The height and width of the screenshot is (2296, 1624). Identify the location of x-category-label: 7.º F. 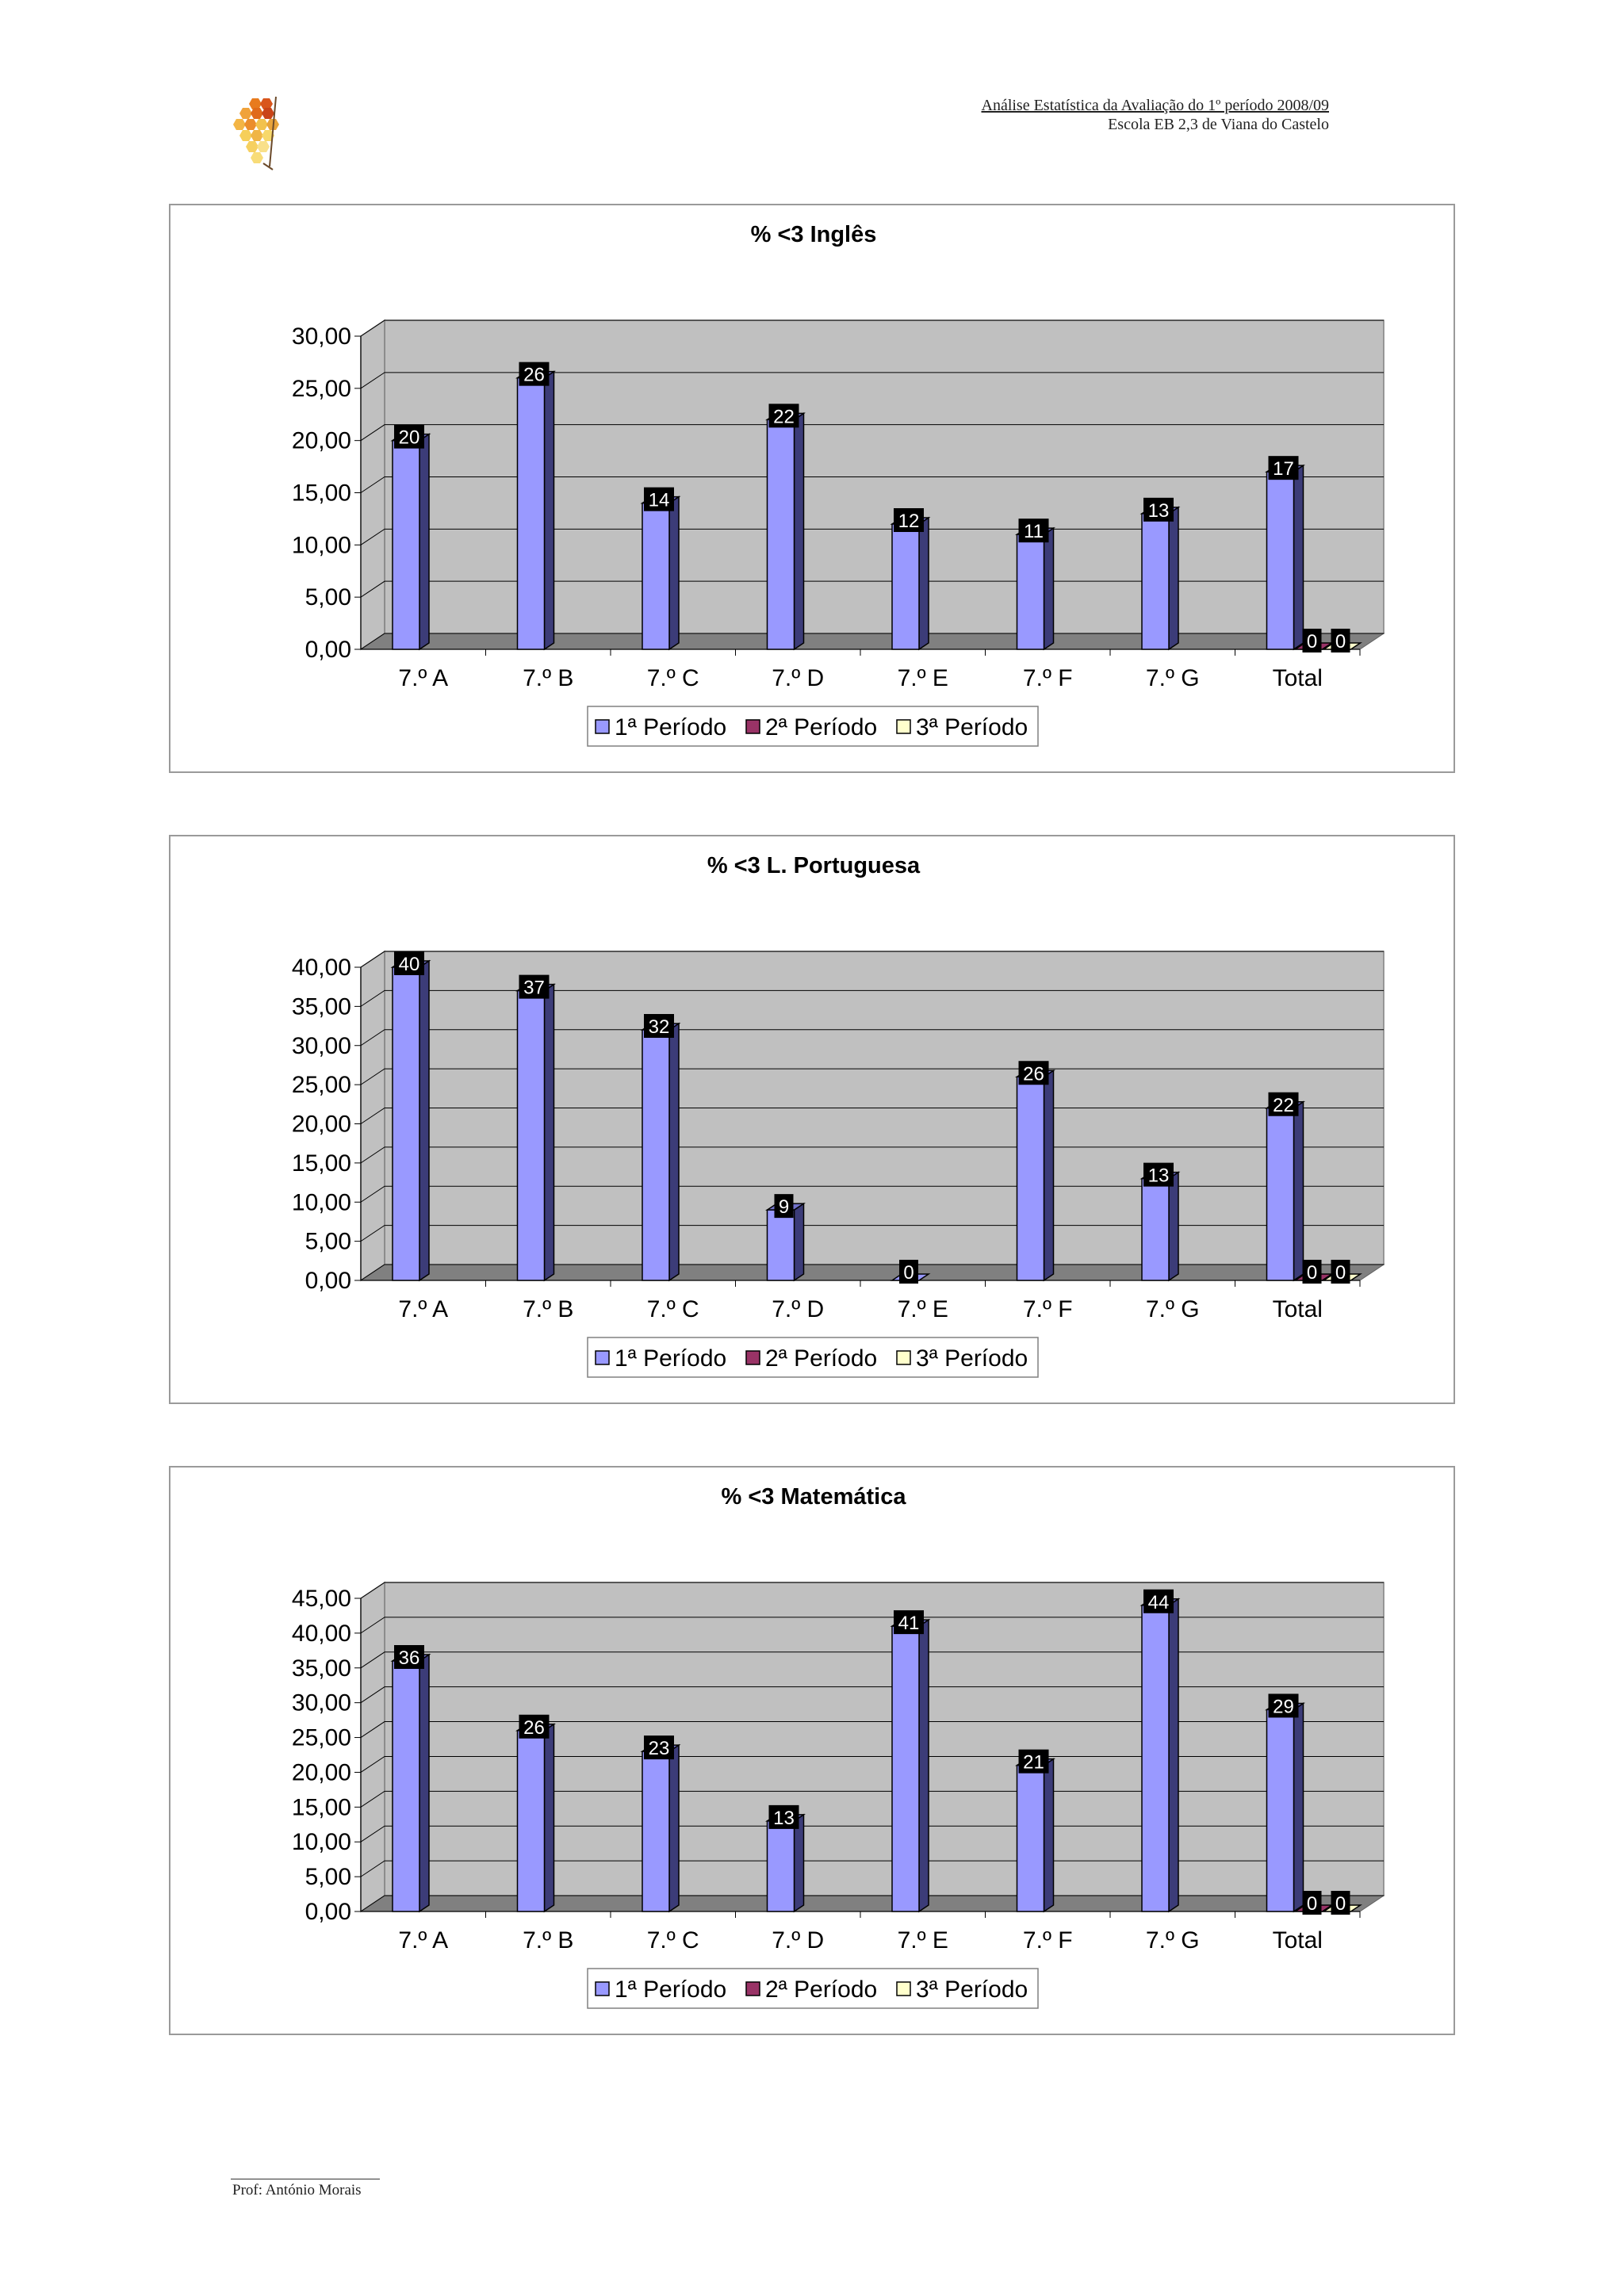
(1048, 1309).